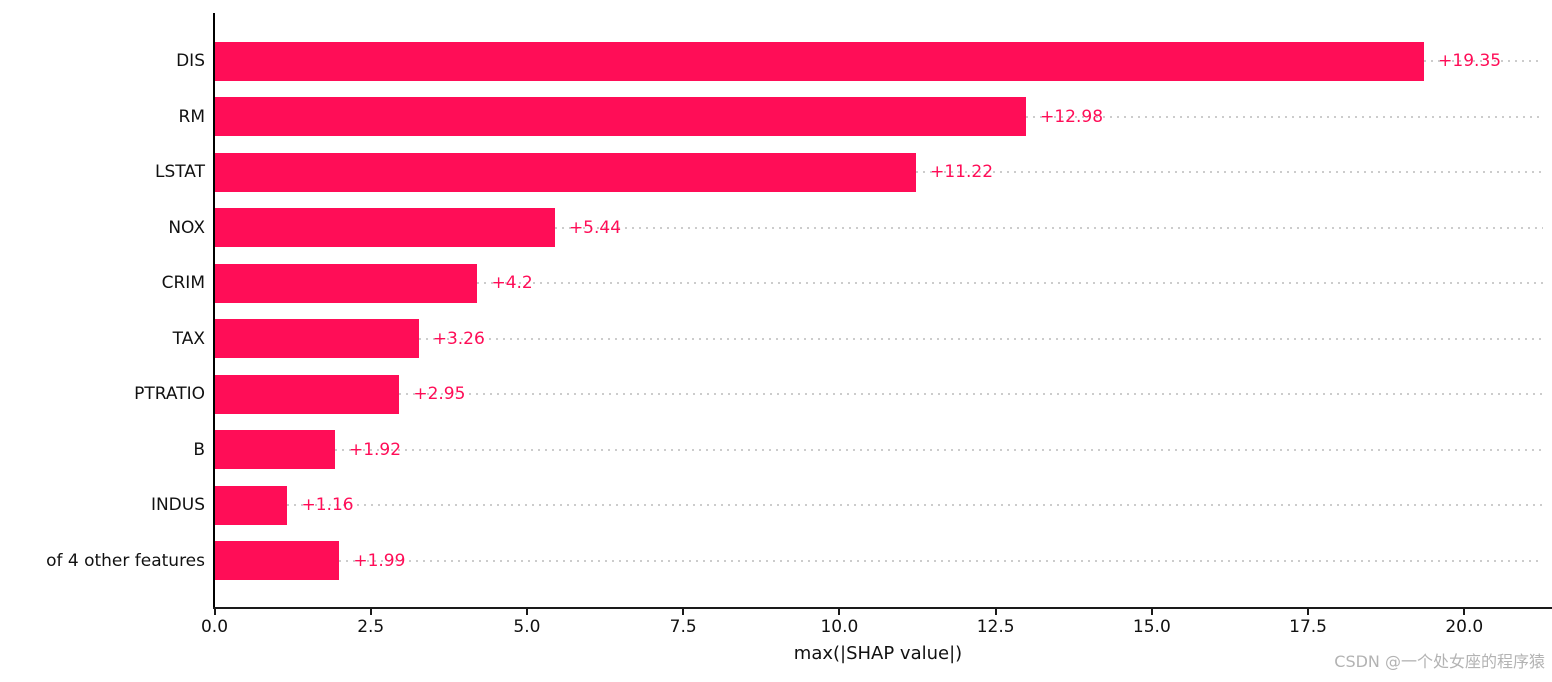 This screenshot has height=682, width=1552. I want to click on x-tick-label: 7.5, so click(683, 627).